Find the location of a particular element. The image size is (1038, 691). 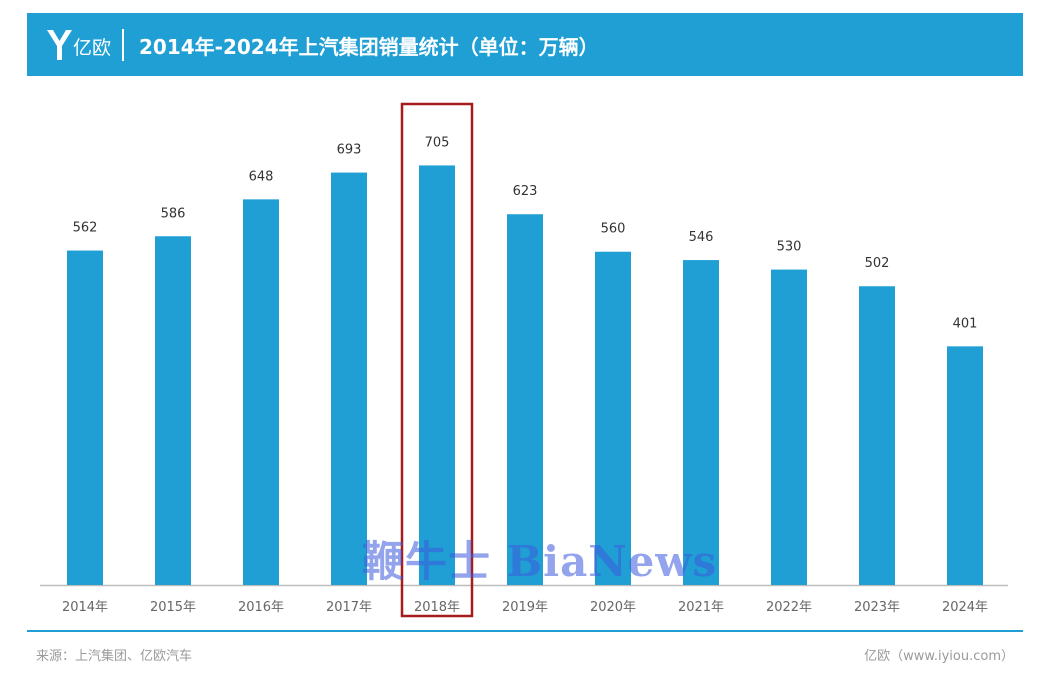

x-tick-label: 2018年 is located at coordinates (437, 607).